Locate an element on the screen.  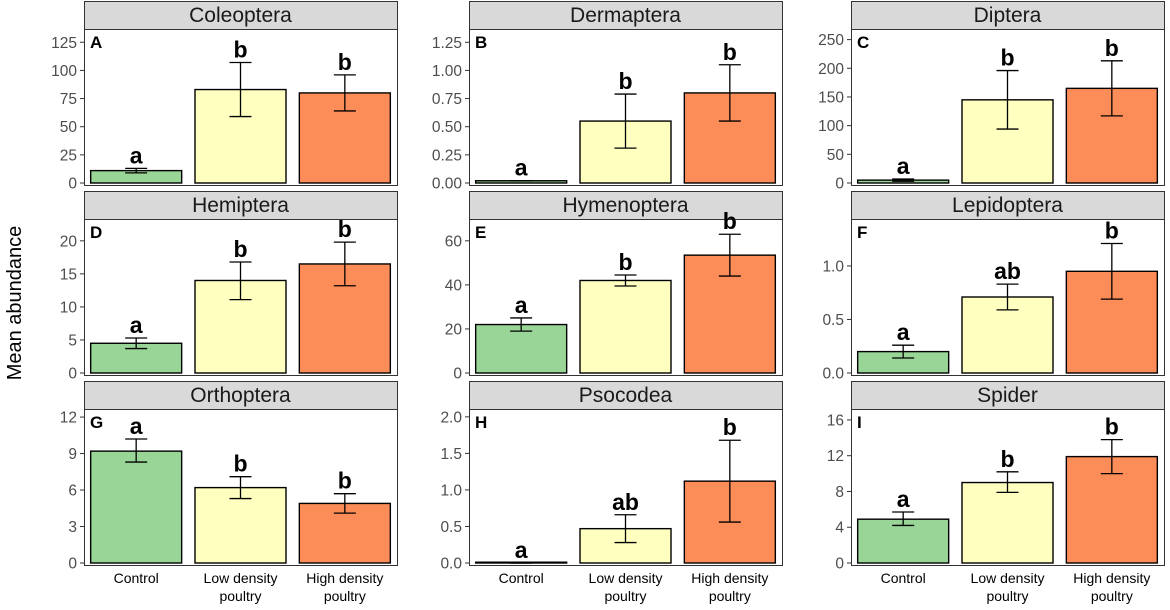
strip-title: Dermaptera is located at coordinates (625, 15).